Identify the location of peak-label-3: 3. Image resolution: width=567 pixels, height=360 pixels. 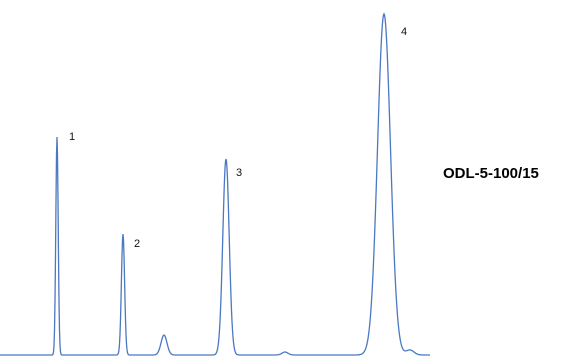
(239, 173).